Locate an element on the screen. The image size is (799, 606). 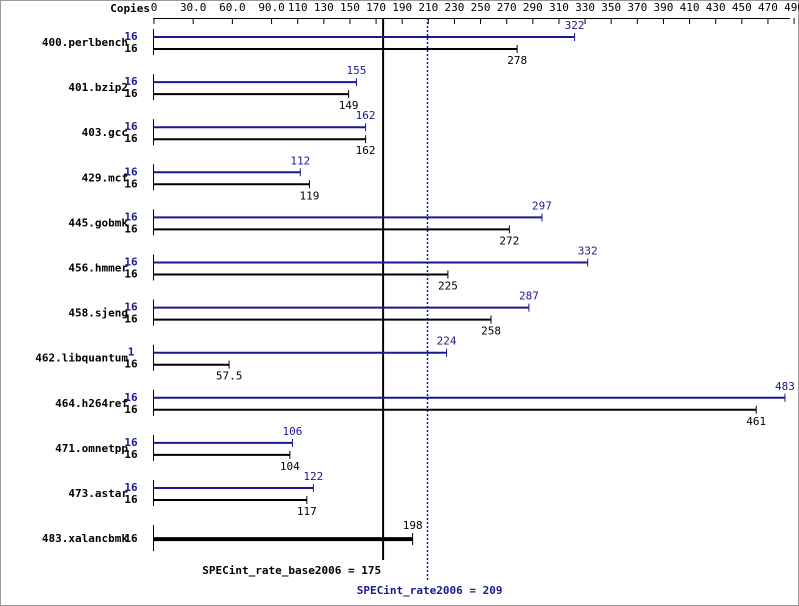
benchmark-name: 473.astar is located at coordinates (98, 493).